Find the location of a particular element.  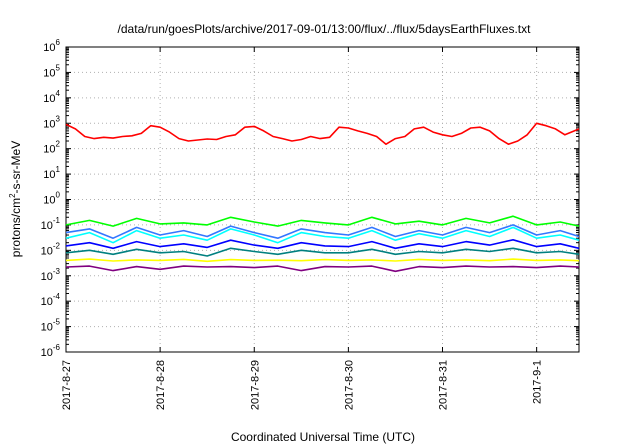

x-tick-label: 2017-8-31 is located at coordinates (444, 385).